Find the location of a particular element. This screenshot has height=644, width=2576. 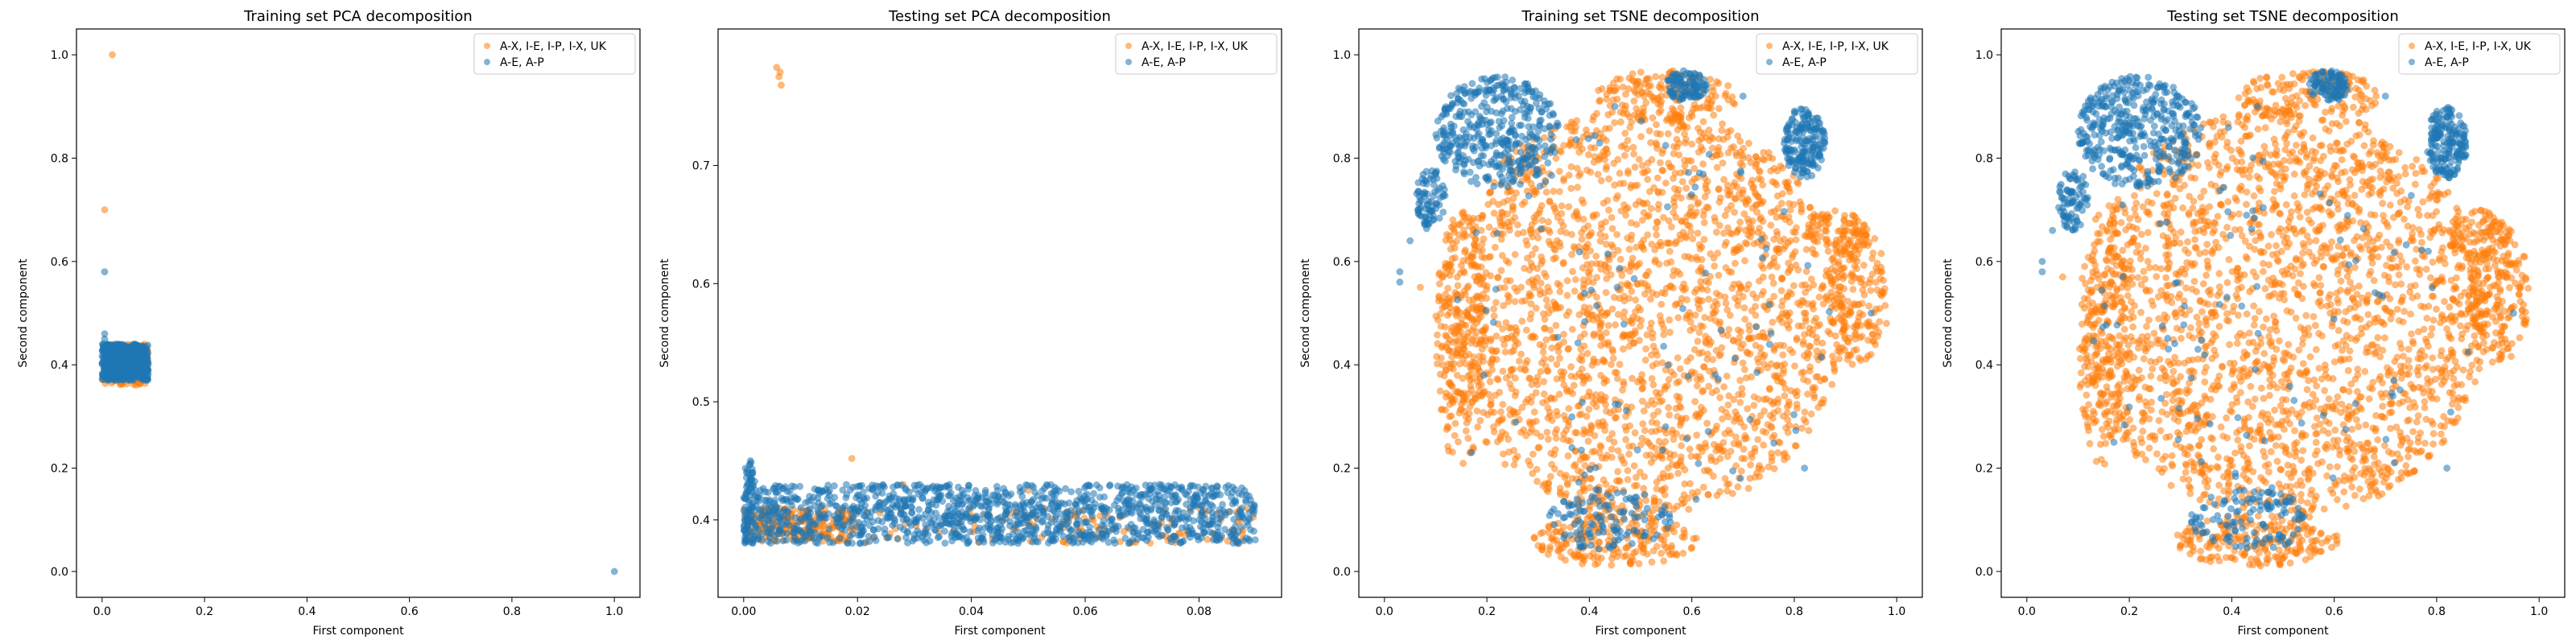

x-tick-label: 0.04 is located at coordinates (971, 611).